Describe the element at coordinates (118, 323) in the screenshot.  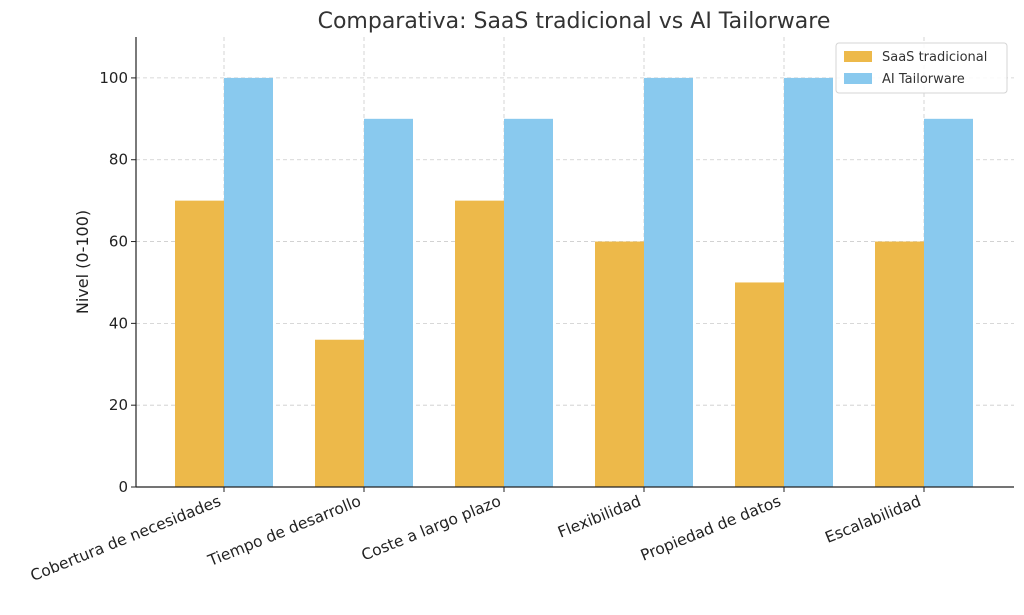
I see `y-tick-label-2: 40` at that location.